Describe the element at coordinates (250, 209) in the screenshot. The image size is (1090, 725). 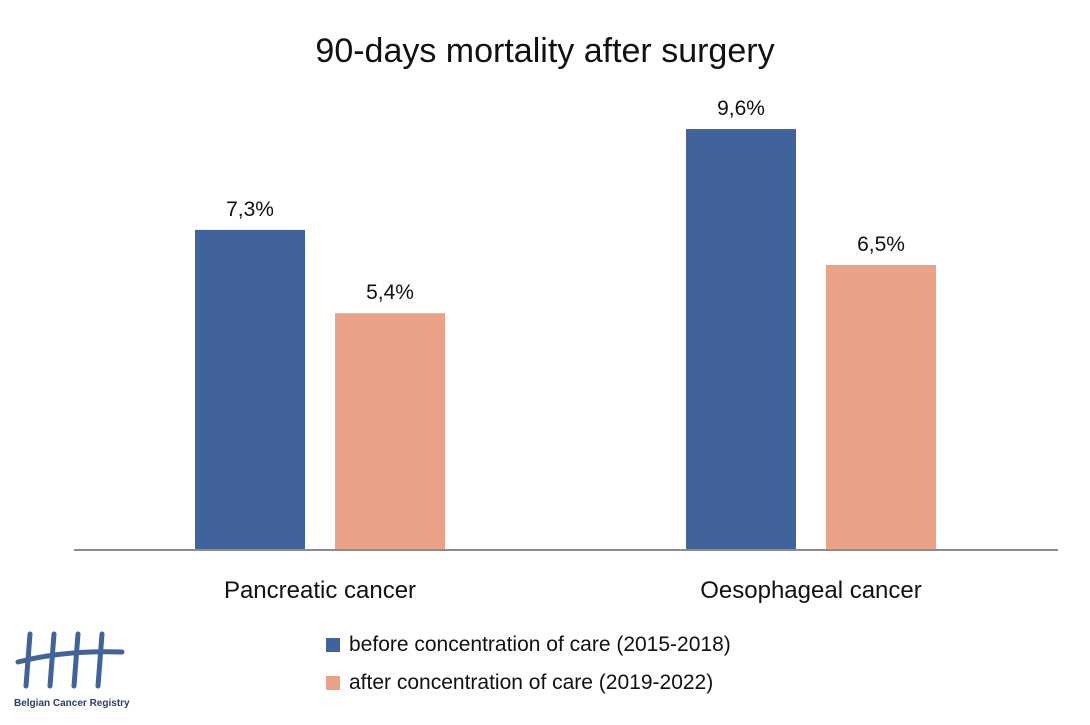
I see `data-label-before-0: 7,3%` at that location.